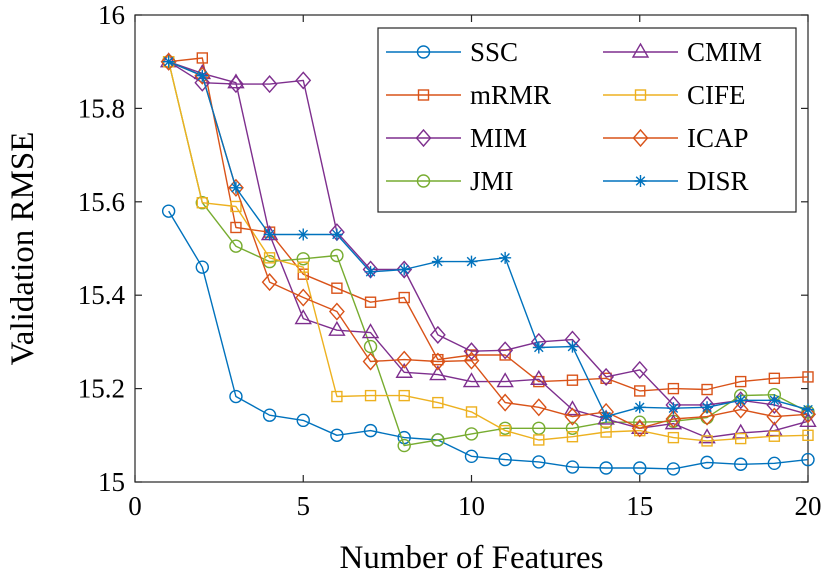 This screenshot has height=577, width=830. What do you see at coordinates (450, 181) in the screenshot?
I see `legend-entry-jmi: JMI` at bounding box center [450, 181].